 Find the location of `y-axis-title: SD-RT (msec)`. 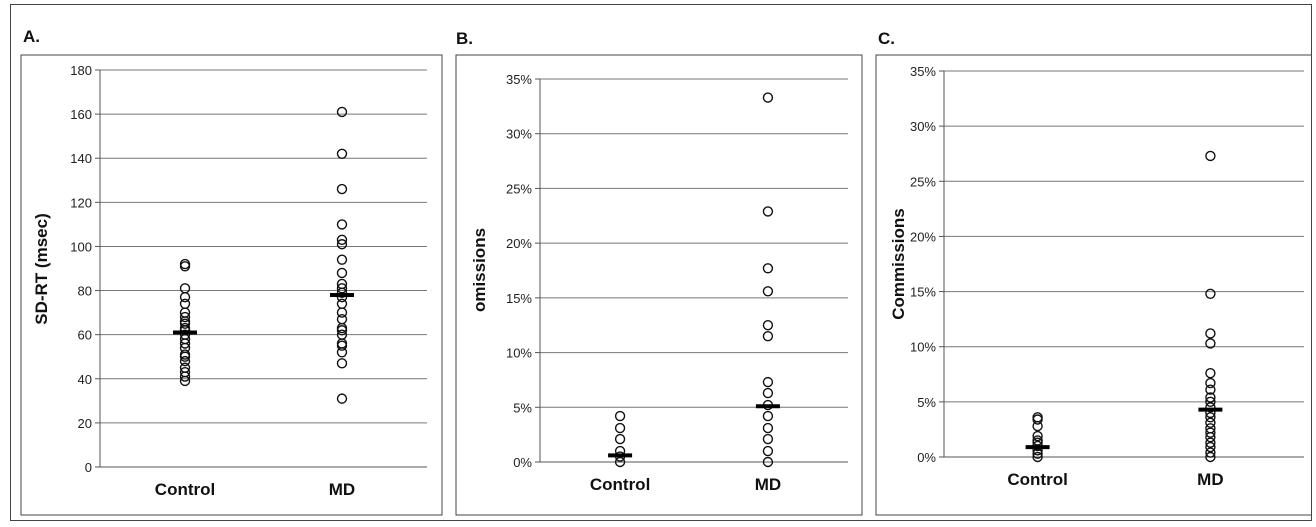

y-axis-title: SD-RT (msec) is located at coordinates (41, 268).